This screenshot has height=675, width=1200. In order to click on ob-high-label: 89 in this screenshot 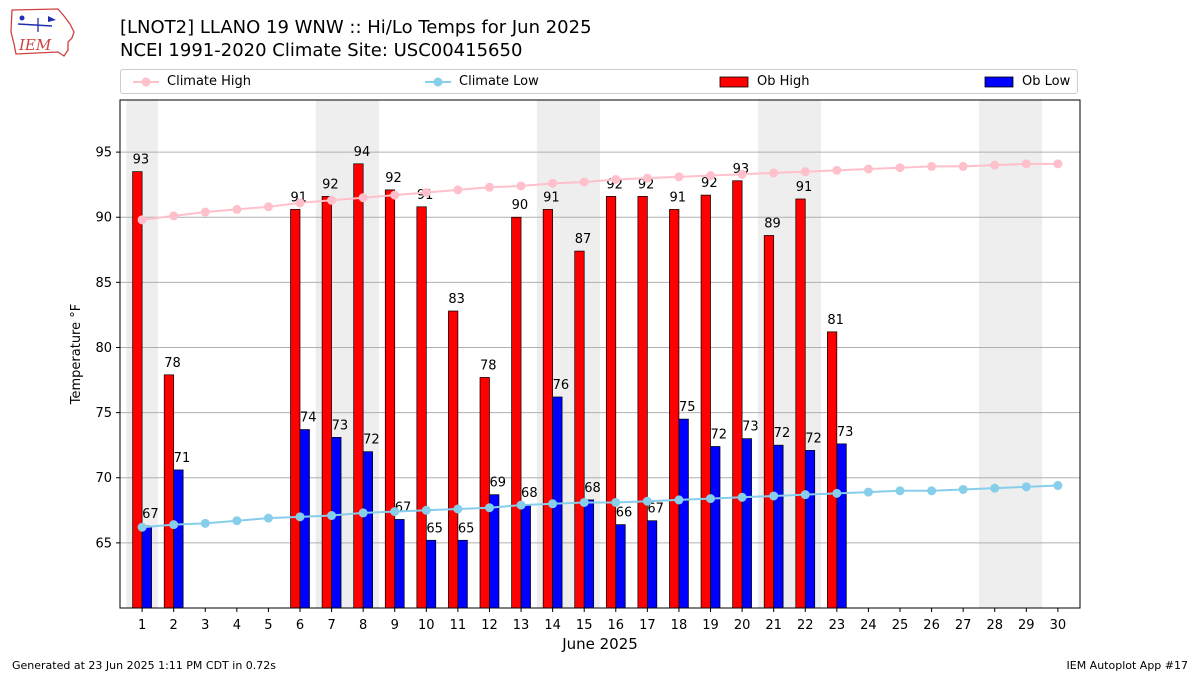, I will do `click(772, 223)`.